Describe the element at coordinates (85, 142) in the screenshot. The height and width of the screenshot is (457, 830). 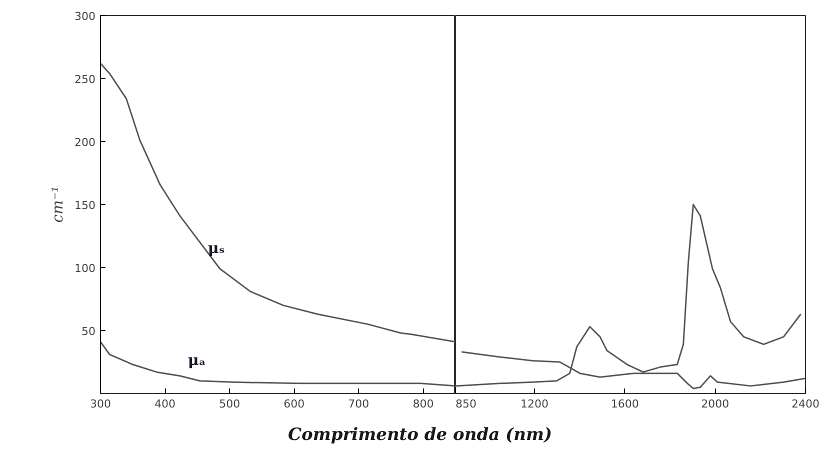
I see `y-tick-label: 200` at that location.